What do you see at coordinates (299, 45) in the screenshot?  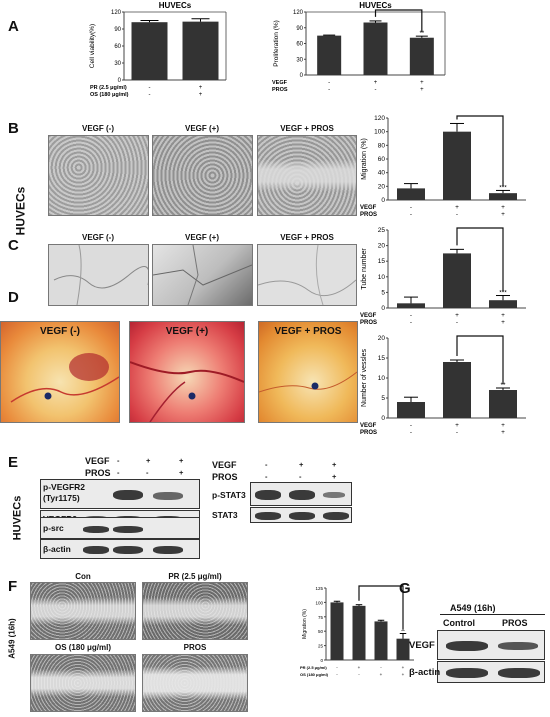 I see `y-tick-label: 60` at bounding box center [299, 45].